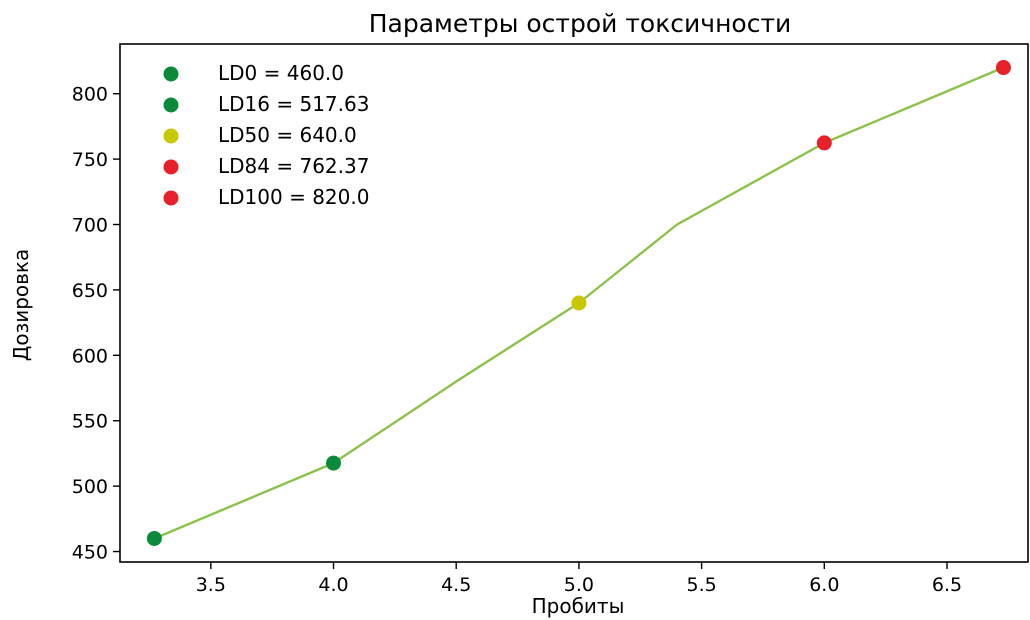 This screenshot has height=620, width=1030. Describe the element at coordinates (287, 135) in the screenshot. I see `legend-label-2: LD50 = 640.0` at that location.